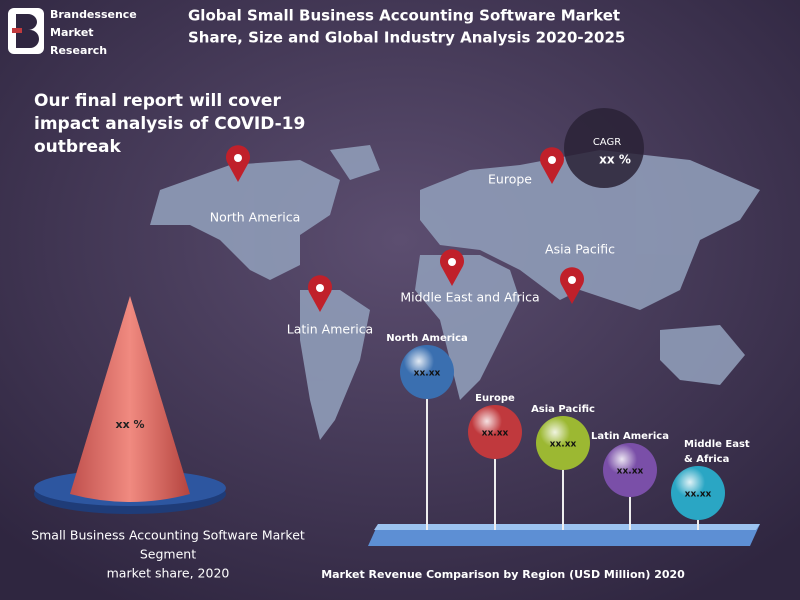 Image resolution: width=800 pixels, height=600 pixels. I want to click on cone, so click(130, 399).